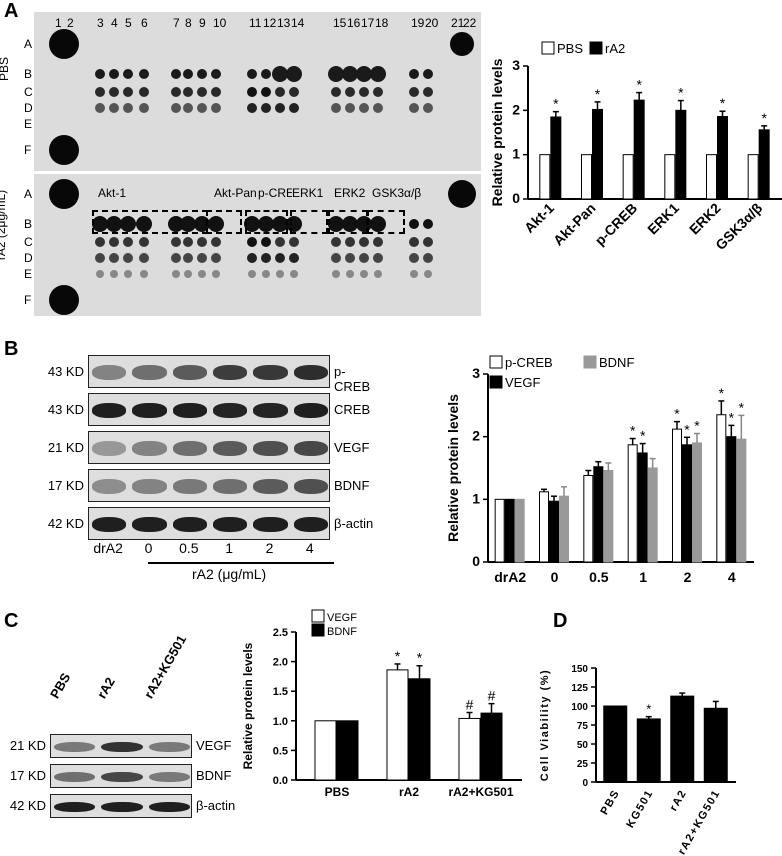 The image size is (782, 856). What do you see at coordinates (65, 409) in the screenshot?
I see `kd-label: 43 KD` at bounding box center [65, 409].